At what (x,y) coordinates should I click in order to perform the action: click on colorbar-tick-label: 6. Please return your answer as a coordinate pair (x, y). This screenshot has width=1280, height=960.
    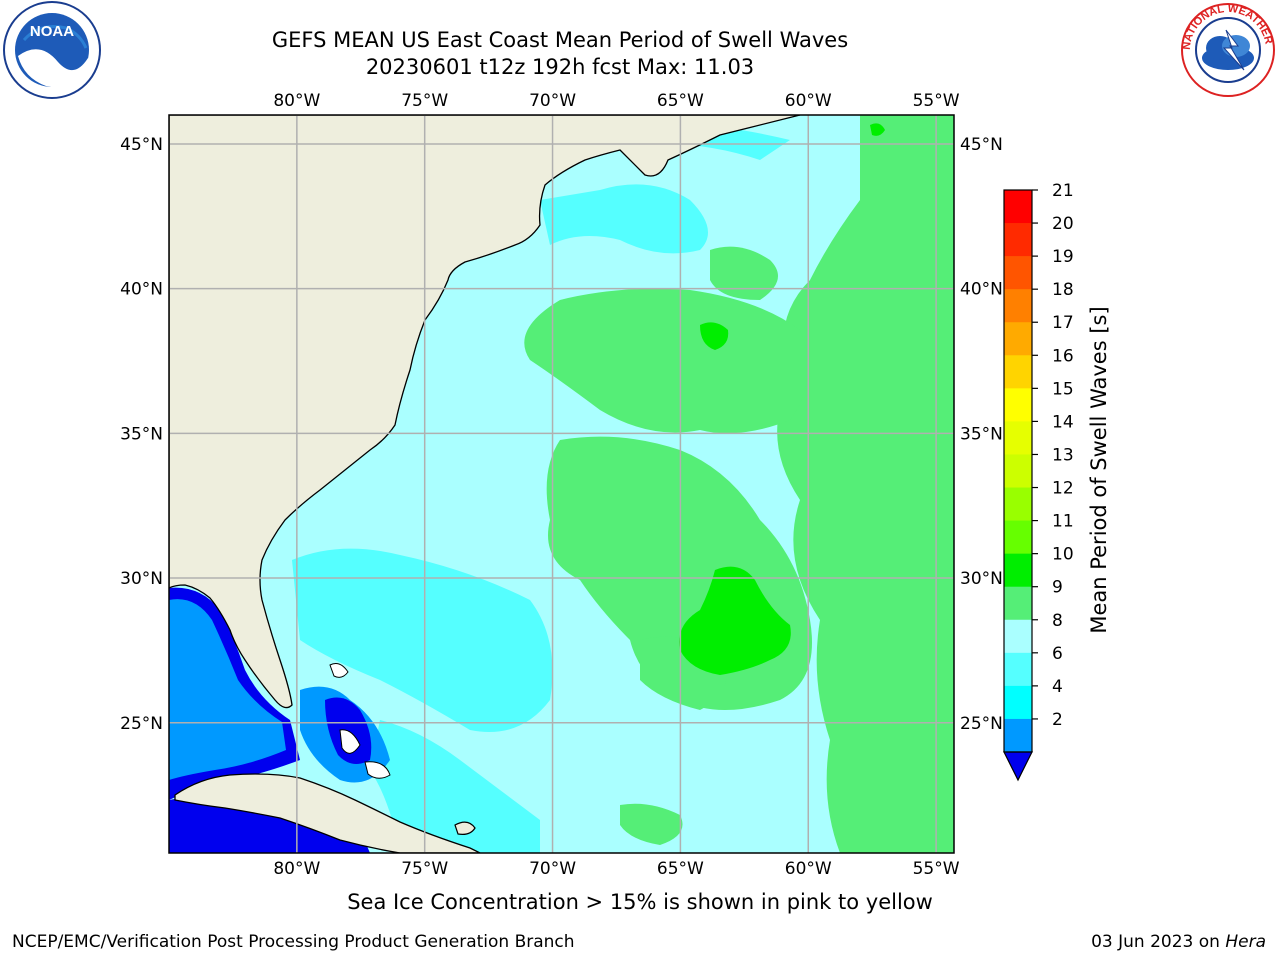
    Looking at the image, I should click on (1057, 654).